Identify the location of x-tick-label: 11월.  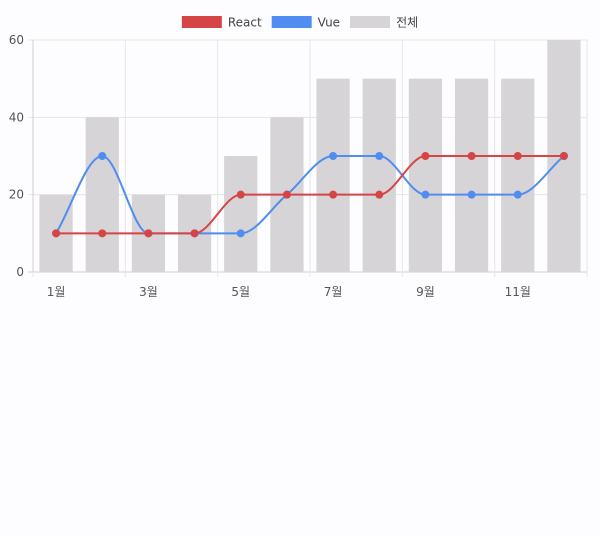
(518, 292).